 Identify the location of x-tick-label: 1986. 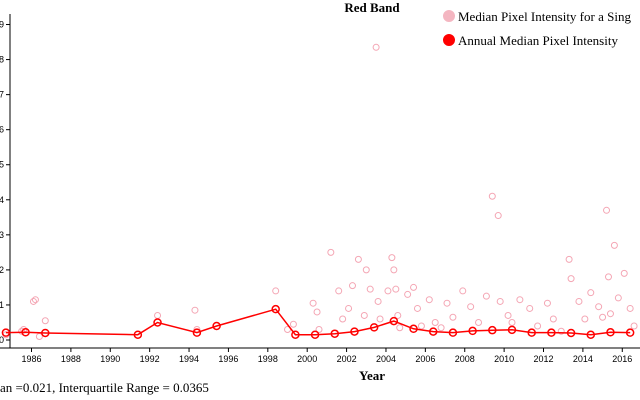
(31, 359).